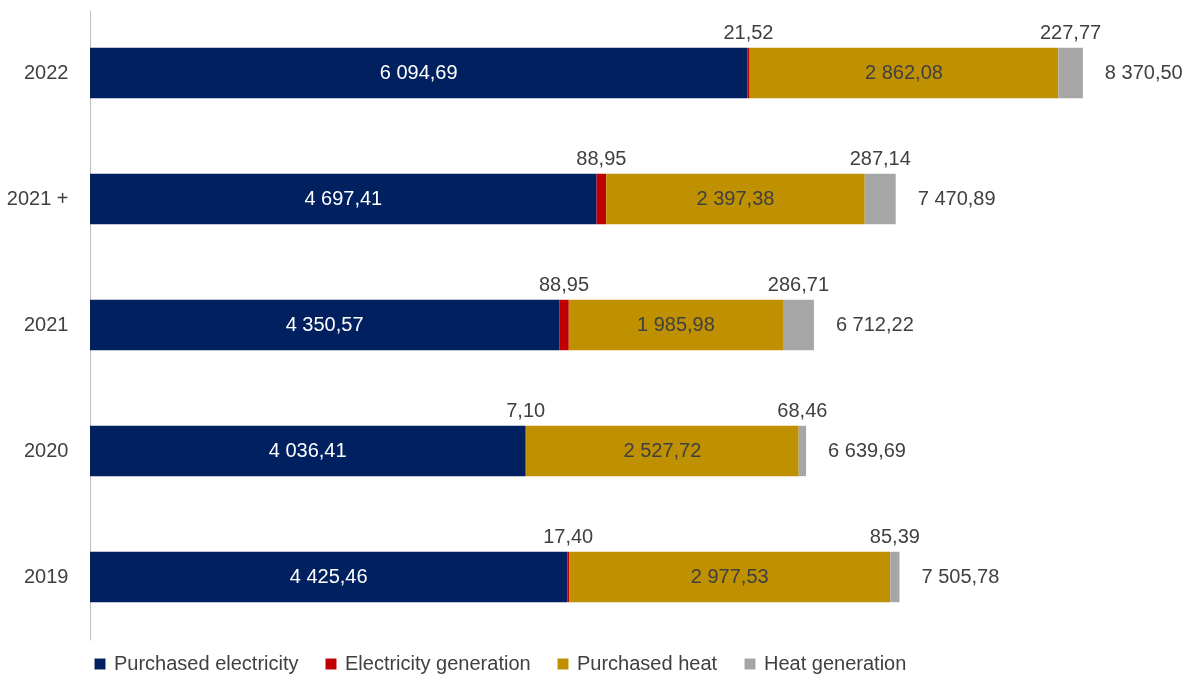 The image size is (1204, 693). Describe the element at coordinates (802, 410) in the screenshot. I see `data-label: 68,46` at that location.